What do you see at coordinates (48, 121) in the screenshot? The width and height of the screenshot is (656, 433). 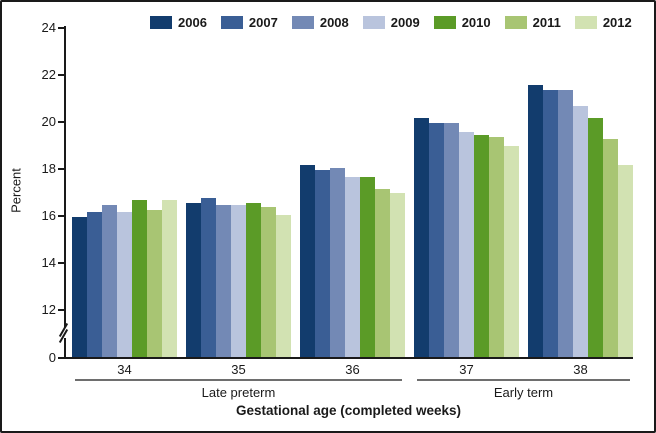 I see `y-tick-label-20: 20` at bounding box center [48, 121].